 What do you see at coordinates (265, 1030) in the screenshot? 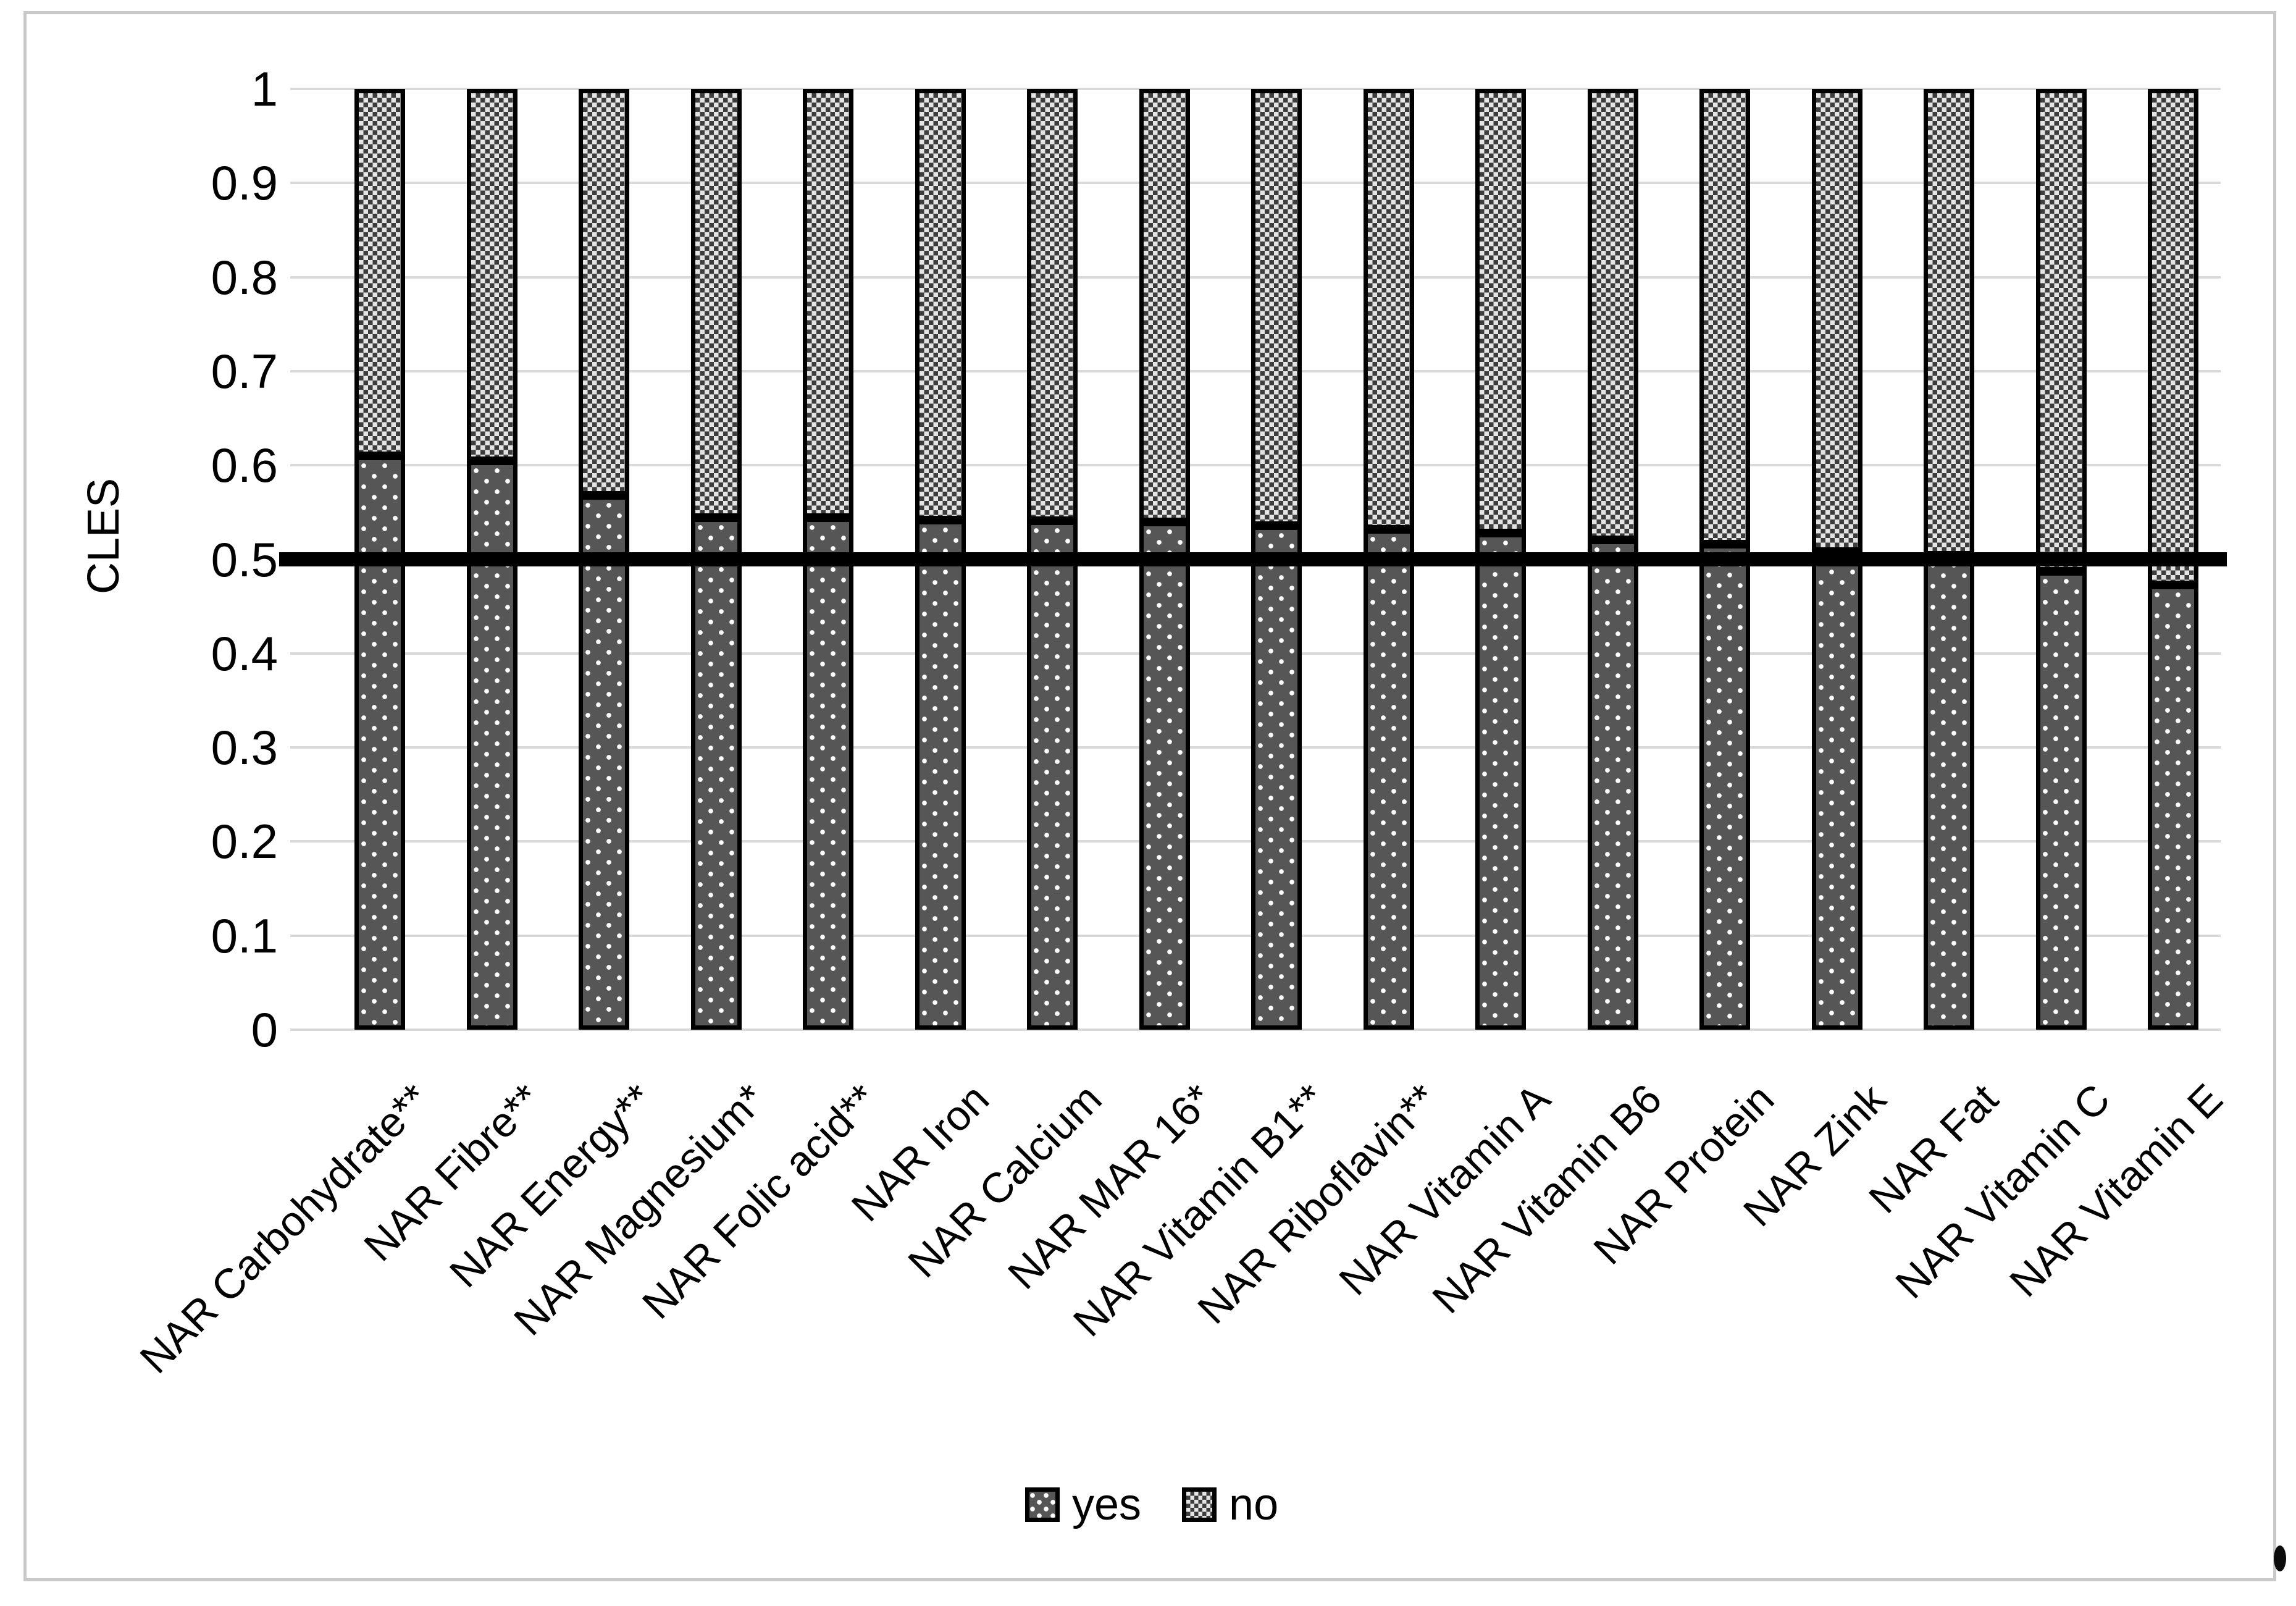
I see `y-tick-label-0: 0` at bounding box center [265, 1030].